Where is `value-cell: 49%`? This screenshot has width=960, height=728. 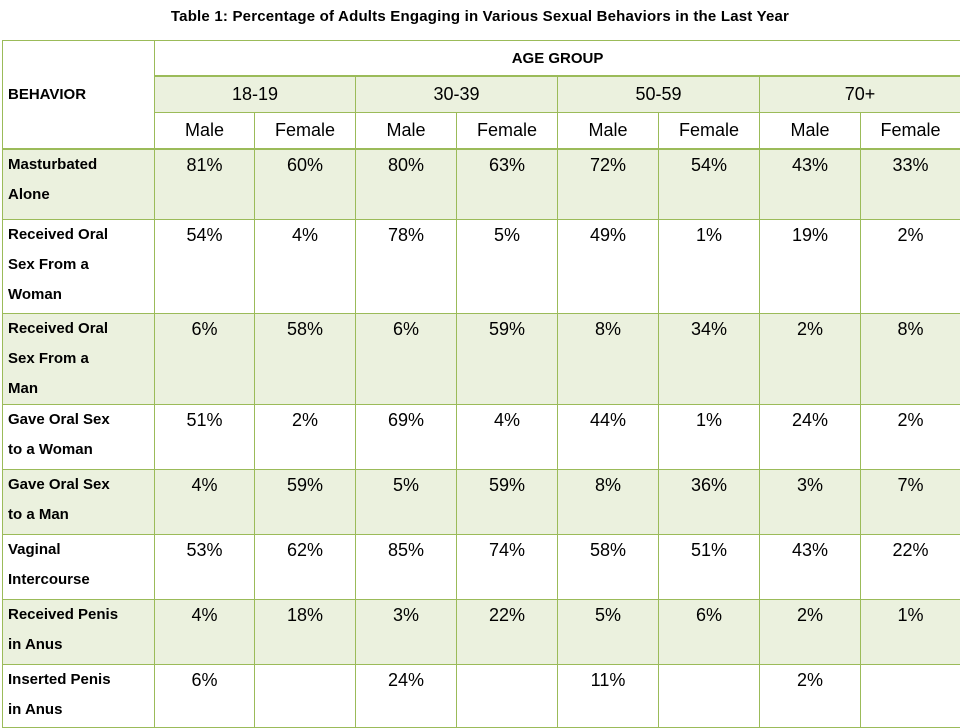 value-cell: 49% is located at coordinates (608, 266).